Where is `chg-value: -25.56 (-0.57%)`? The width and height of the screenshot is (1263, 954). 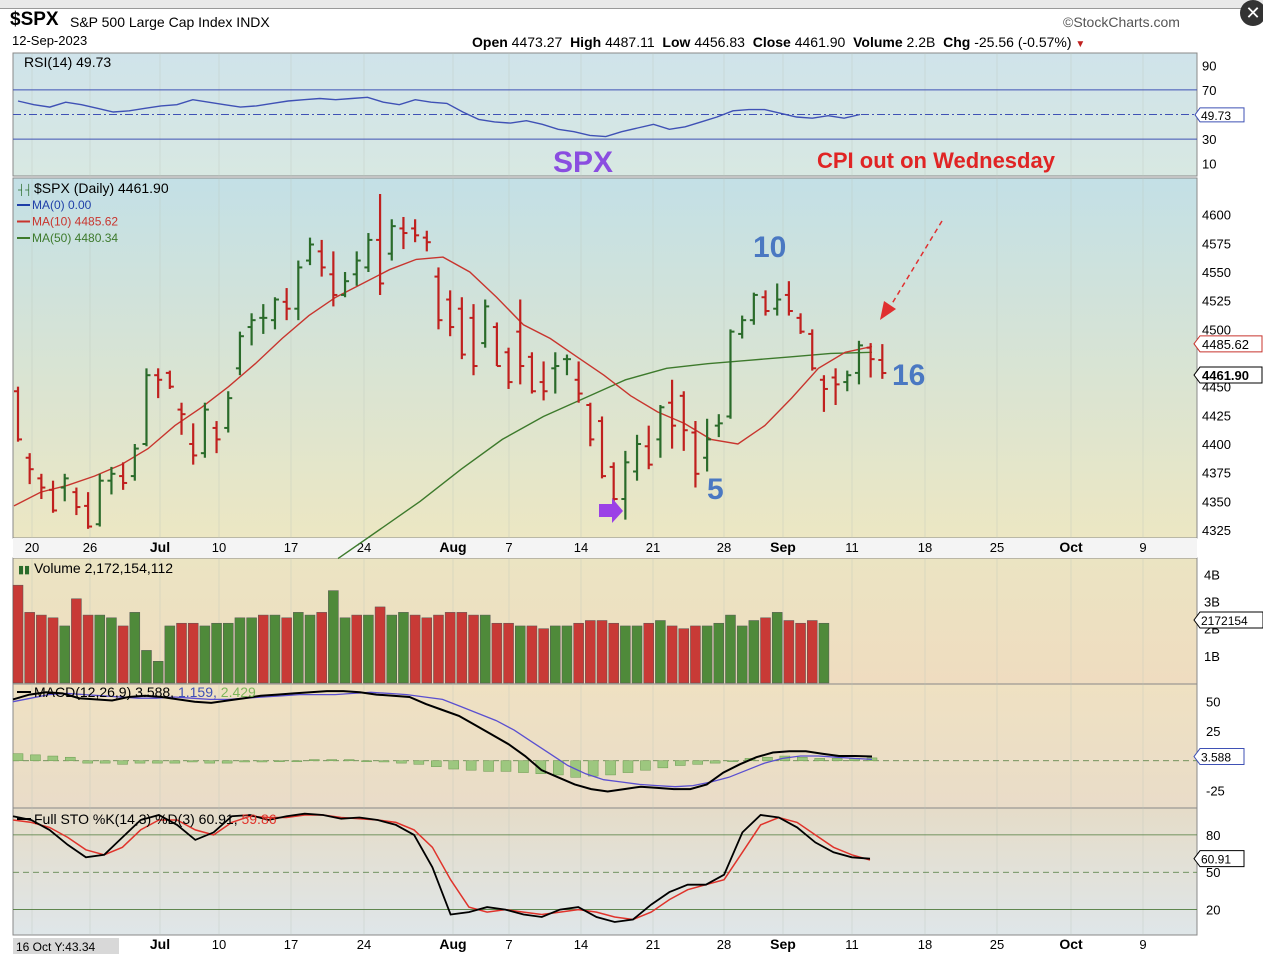
chg-value: -25.56 (-0.57%) is located at coordinates (1023, 42).